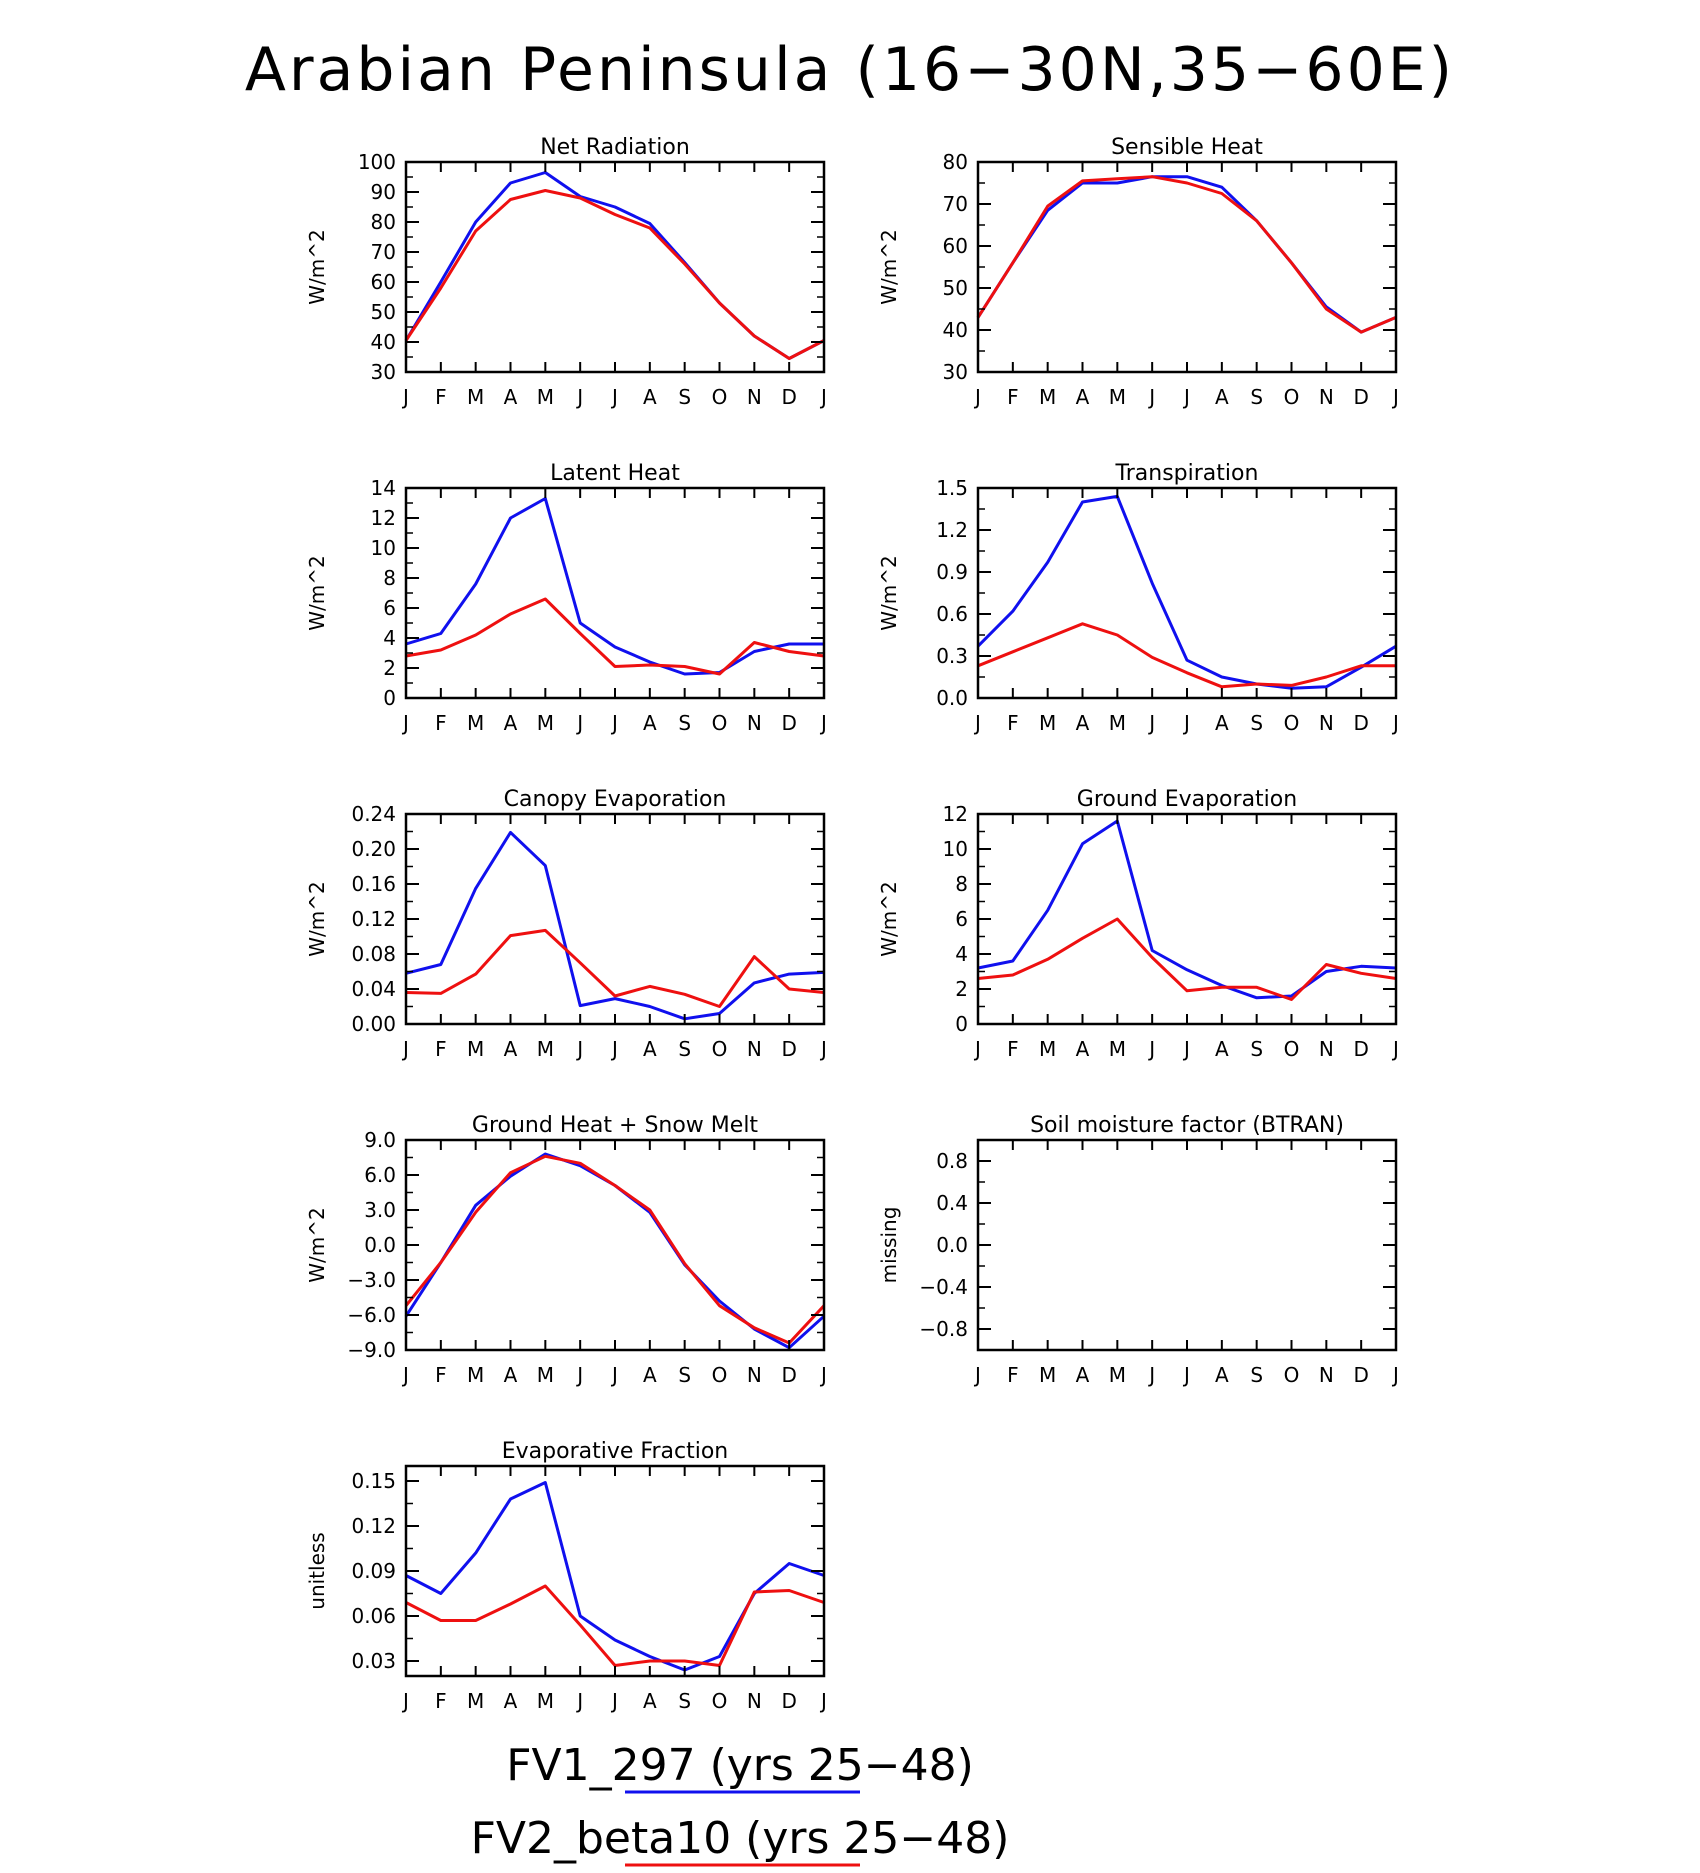  I want to click on y-tick-label: 8, so click(961, 884).